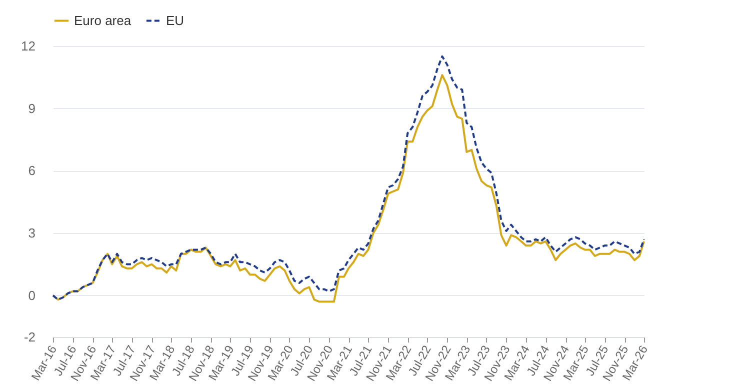 The height and width of the screenshot is (389, 740). What do you see at coordinates (32, 233) in the screenshot?
I see `y-tick-label: 3` at bounding box center [32, 233].